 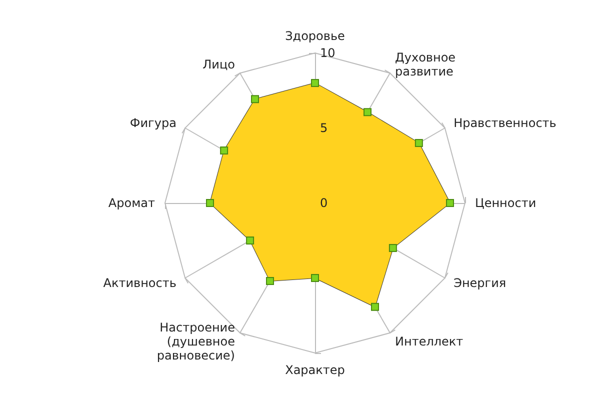 I want to click on spoke-label: Настроение (душевное равновесие), so click(x=195, y=341).